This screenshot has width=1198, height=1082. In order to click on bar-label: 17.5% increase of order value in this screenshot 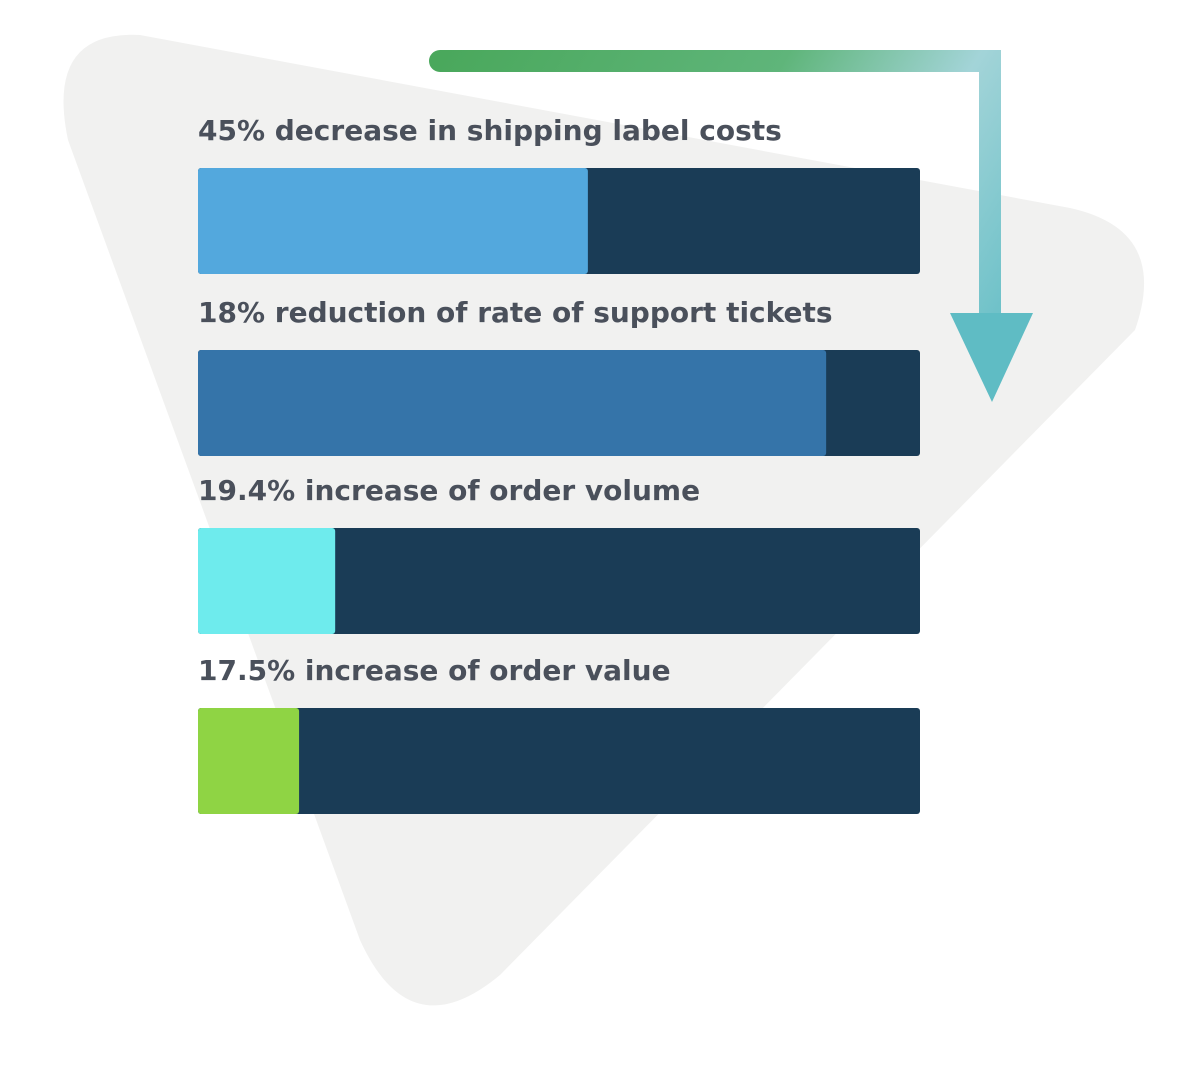, I will do `click(434, 670)`.